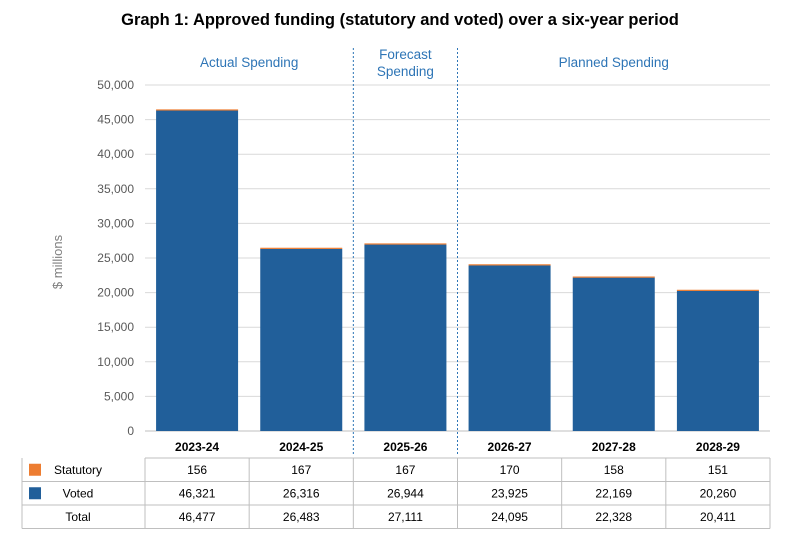 This screenshot has width=800, height=549. I want to click on section-label: Forecast, so click(405, 54).